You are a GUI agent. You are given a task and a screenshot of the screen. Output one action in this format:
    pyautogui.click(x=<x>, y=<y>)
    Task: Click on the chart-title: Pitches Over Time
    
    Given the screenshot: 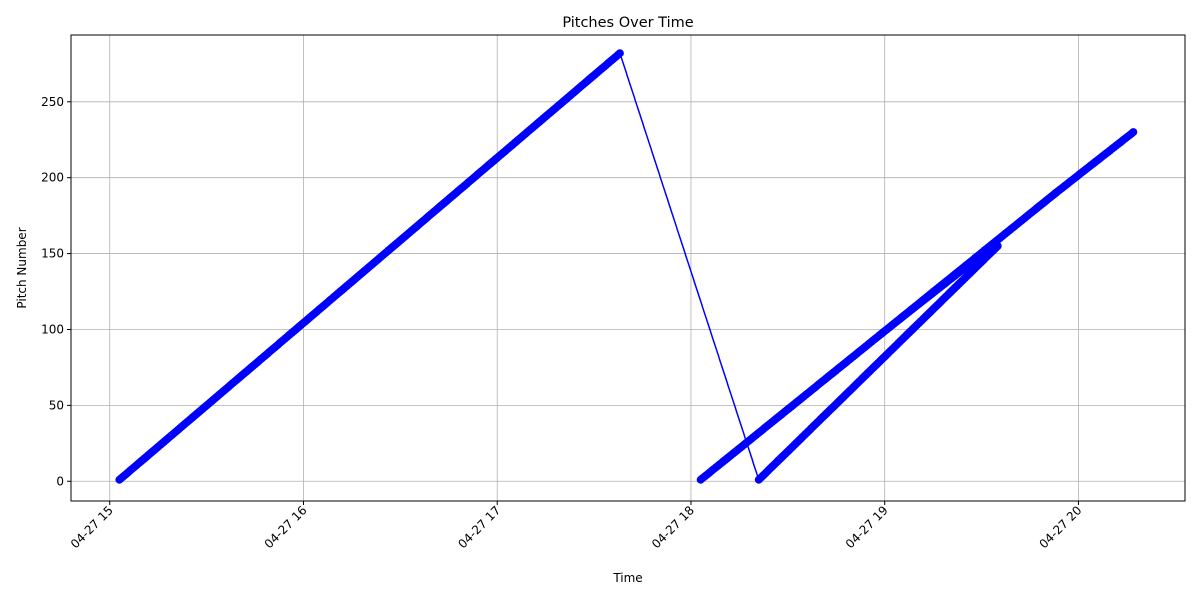 What is the action you would take?
    pyautogui.click(x=627, y=23)
    